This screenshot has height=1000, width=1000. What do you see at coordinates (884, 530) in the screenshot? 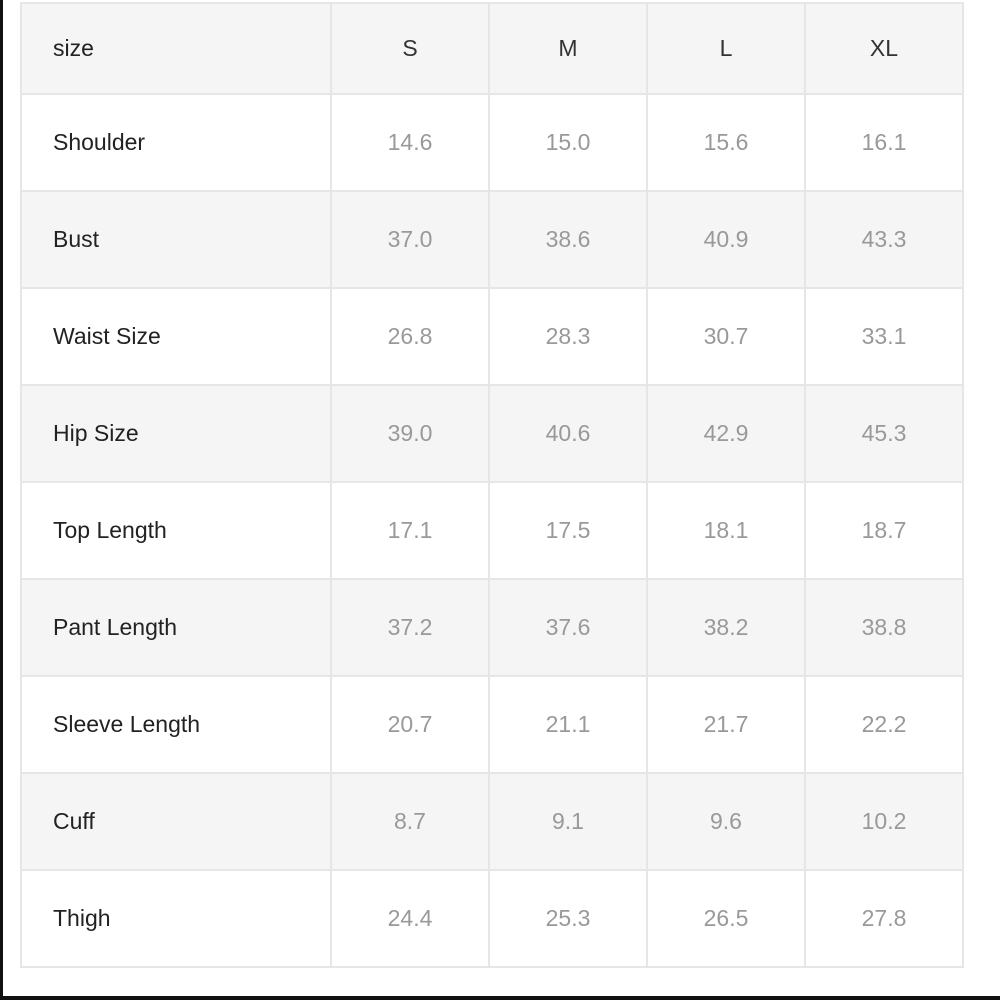
I see `measurement-cell: 18.7` at bounding box center [884, 530].